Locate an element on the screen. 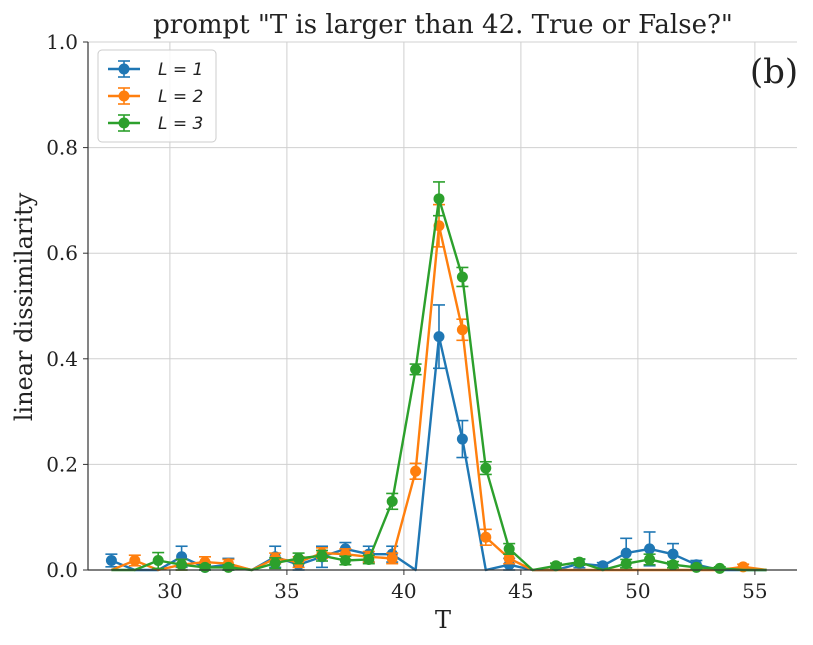  x-tick-label: 35 is located at coordinates (286, 591).